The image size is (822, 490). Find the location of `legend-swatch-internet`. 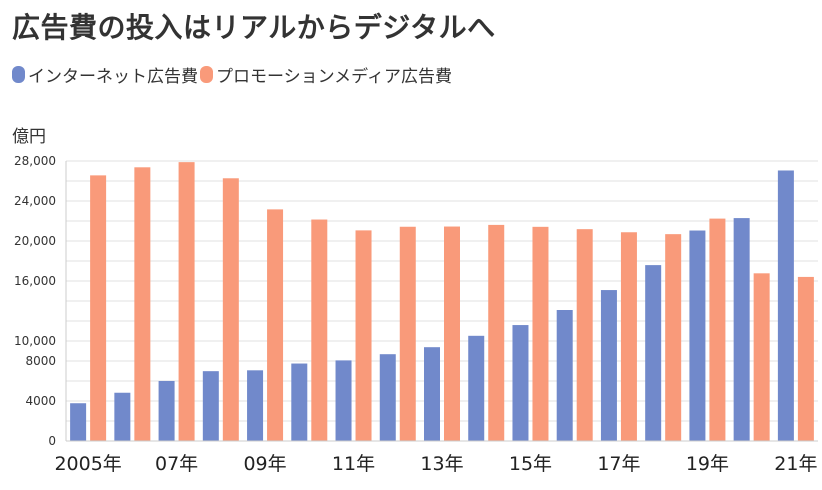

legend-swatch-internet is located at coordinates (18, 74).